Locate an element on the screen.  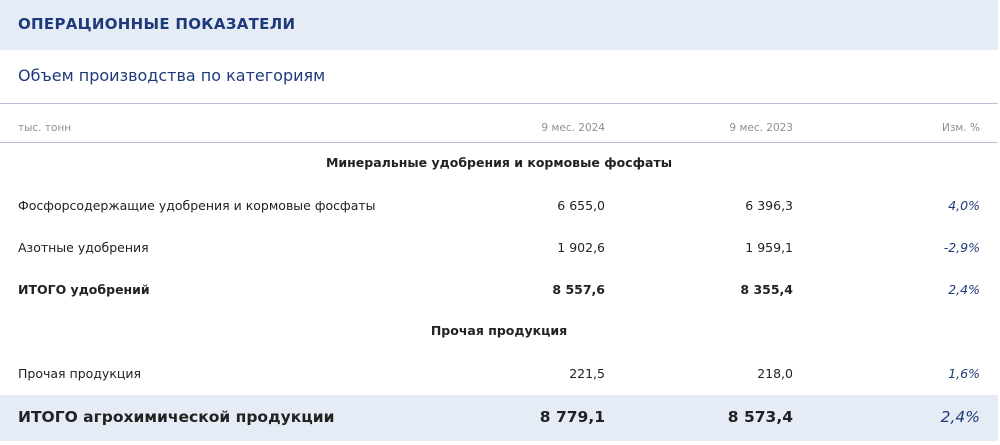
section-title: Минеральные удобрения и кормовые фосфаты is located at coordinates (499, 165).